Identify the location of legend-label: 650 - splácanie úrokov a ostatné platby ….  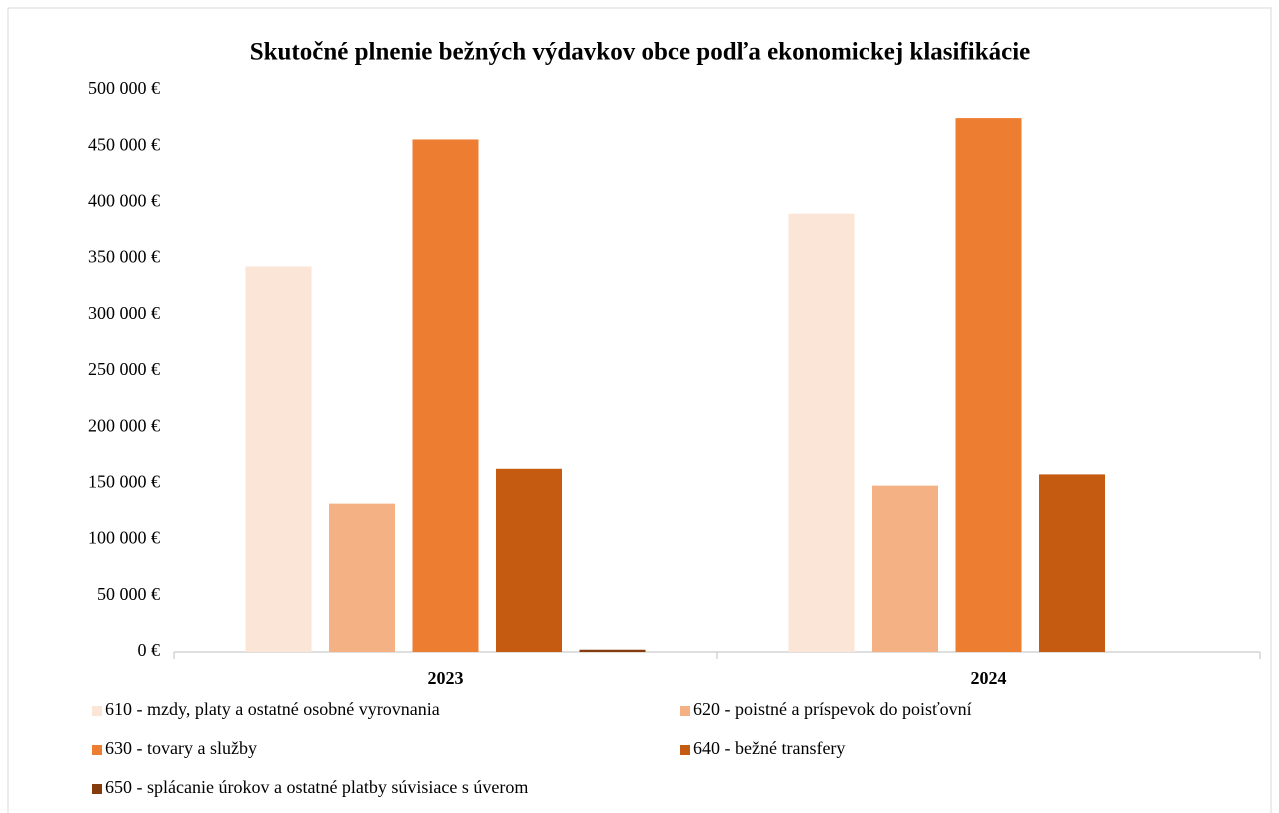
(316, 787).